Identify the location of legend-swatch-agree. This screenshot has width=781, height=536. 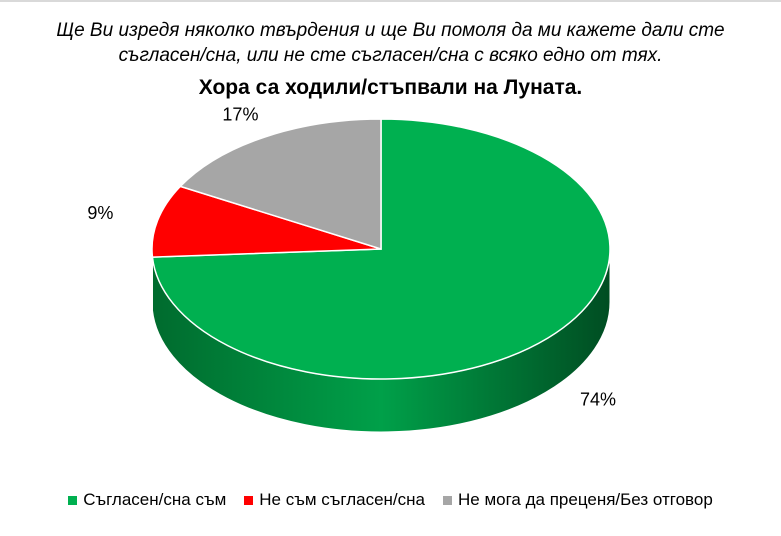
(73, 500).